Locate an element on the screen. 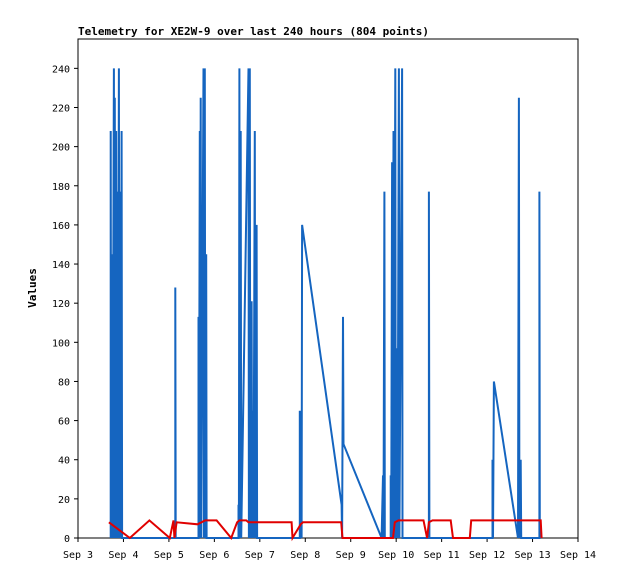 The height and width of the screenshot is (579, 618). x-tick-label: Sep 11 is located at coordinates (442, 555).